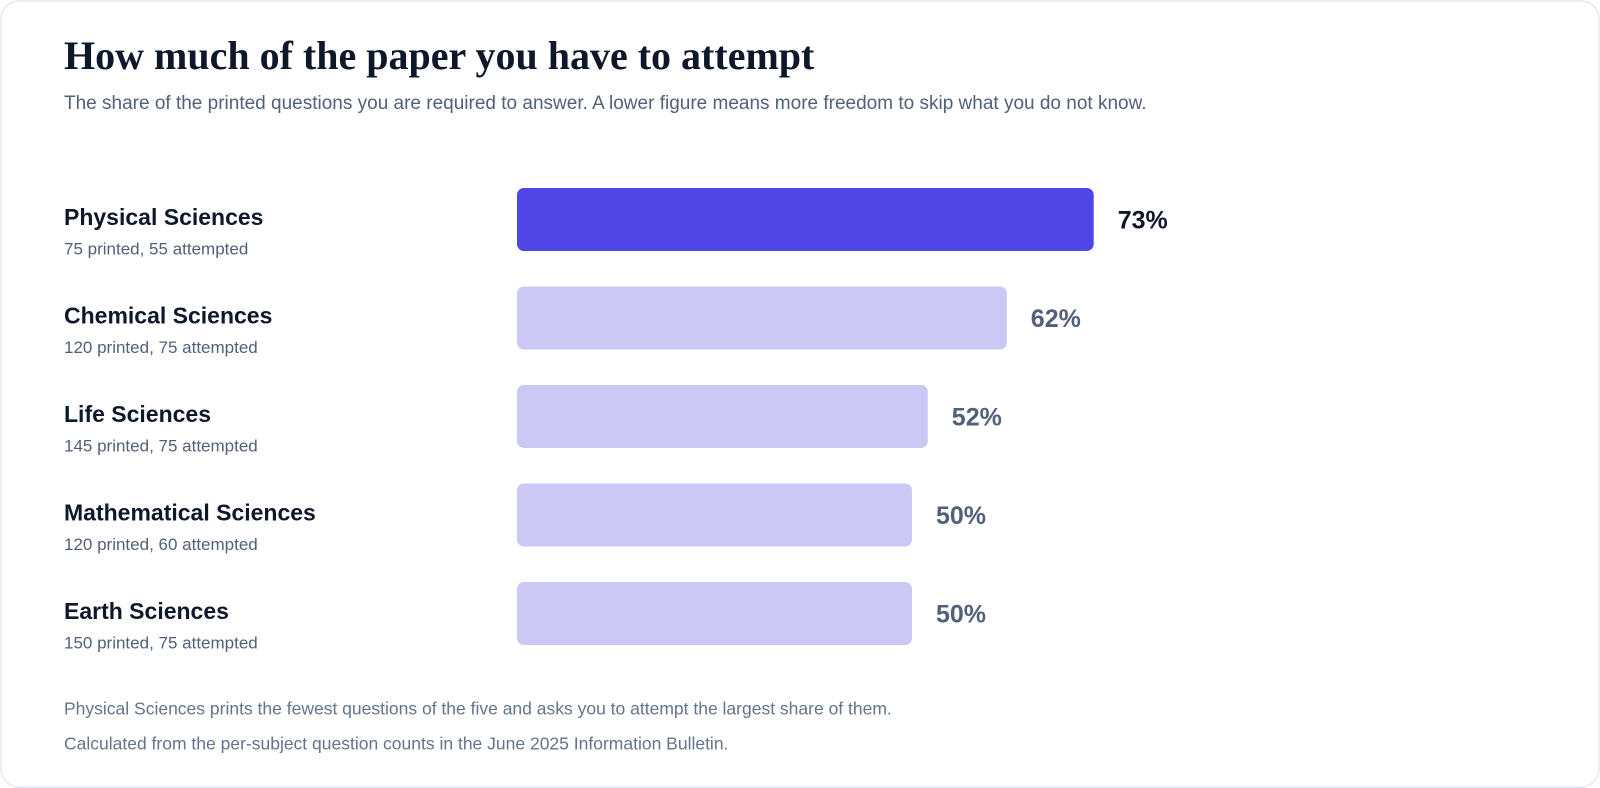 The height and width of the screenshot is (788, 1600). I want to click on category-note: 120 printed, 60 attempted, so click(161, 544).